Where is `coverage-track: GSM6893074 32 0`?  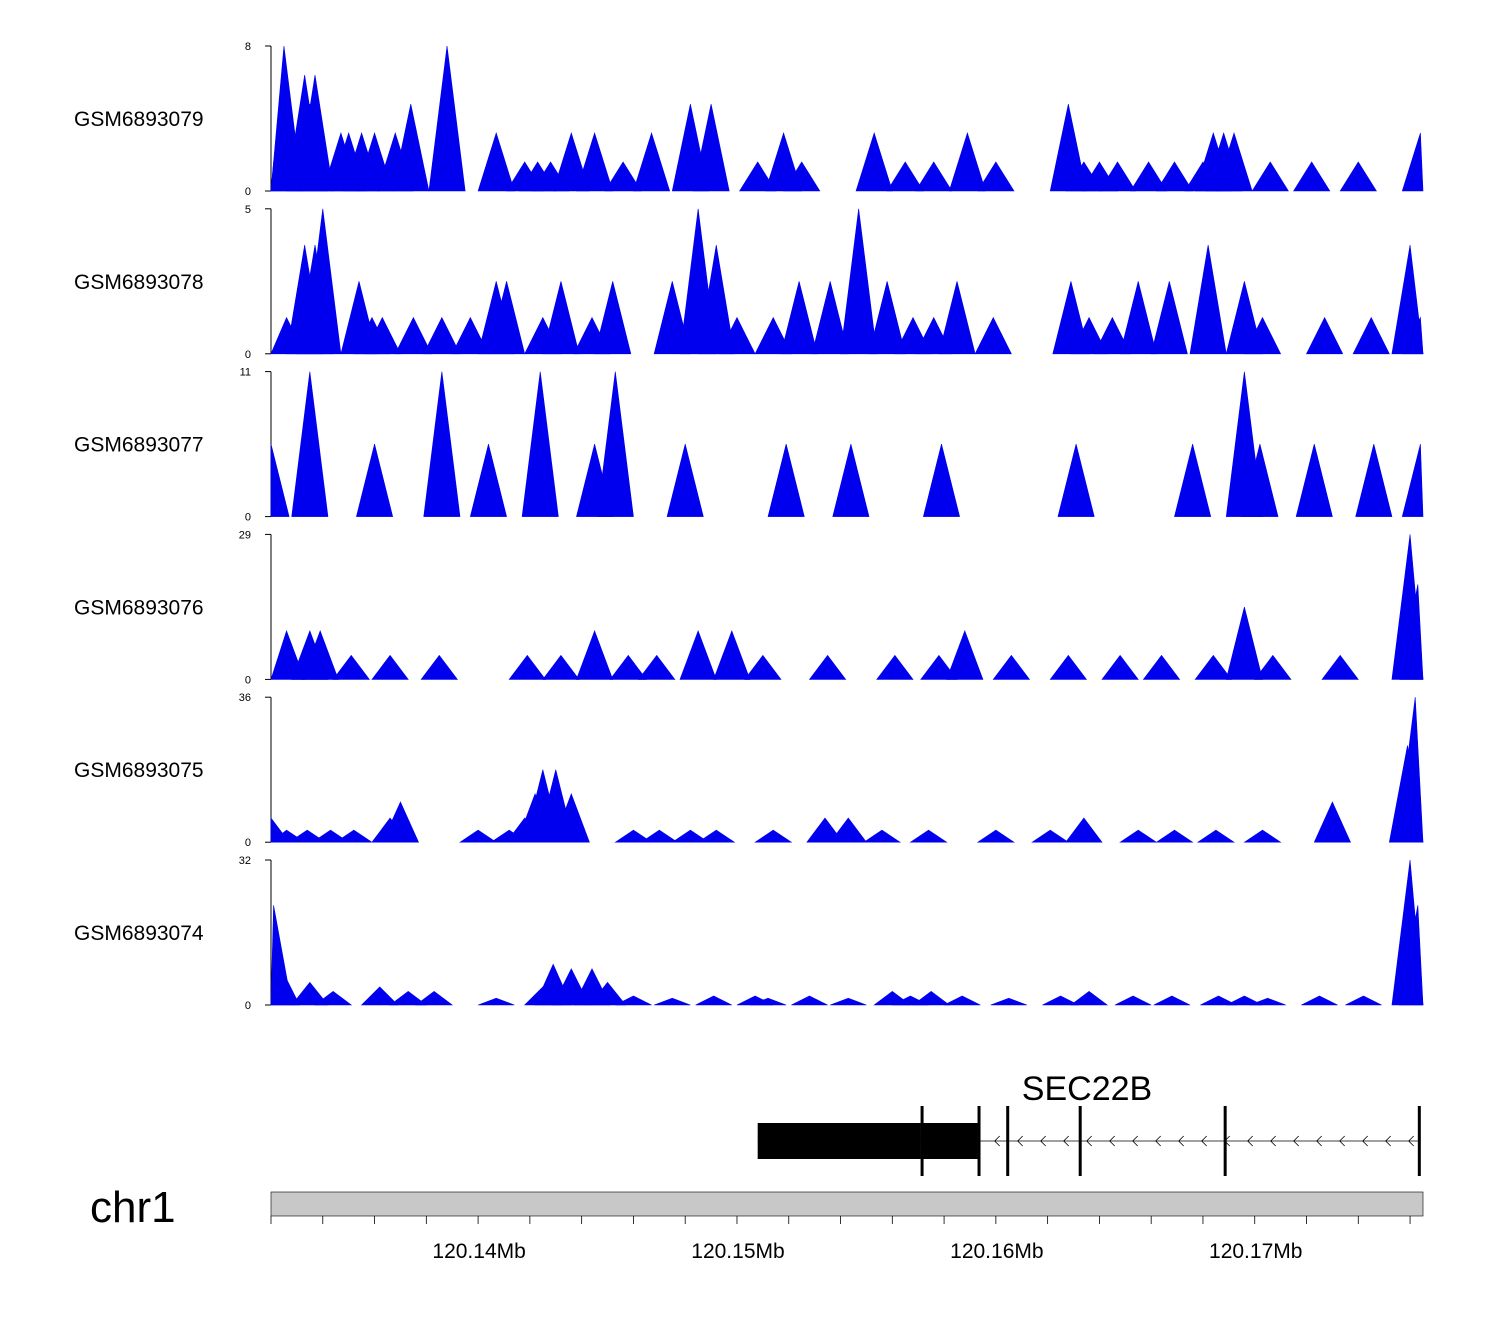 coverage-track: GSM6893074 32 0 is located at coordinates (749, 933).